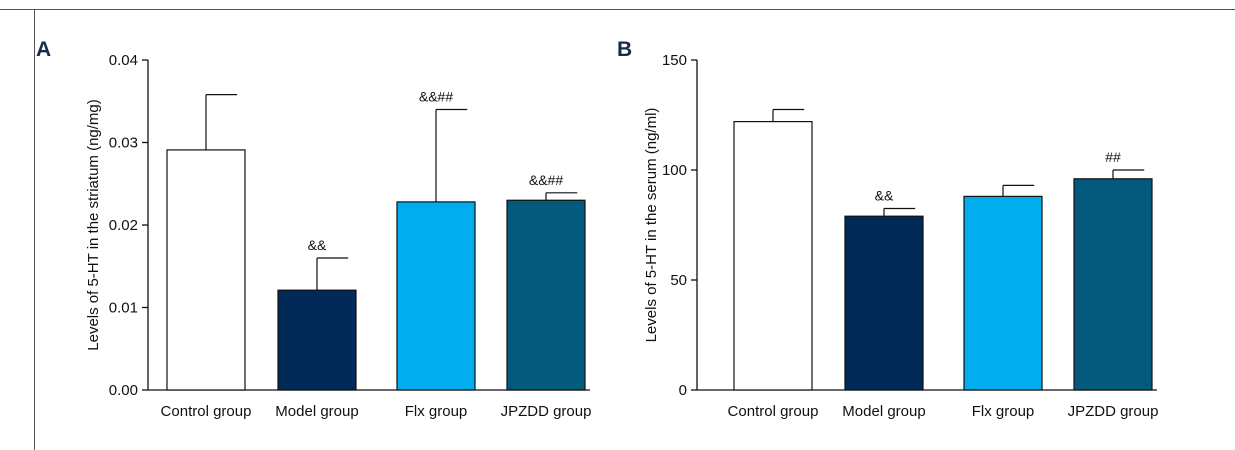 This screenshot has width=1235, height=450. What do you see at coordinates (1113, 411) in the screenshot?
I see `panel-b-category-label: JPZDD group` at bounding box center [1113, 411].